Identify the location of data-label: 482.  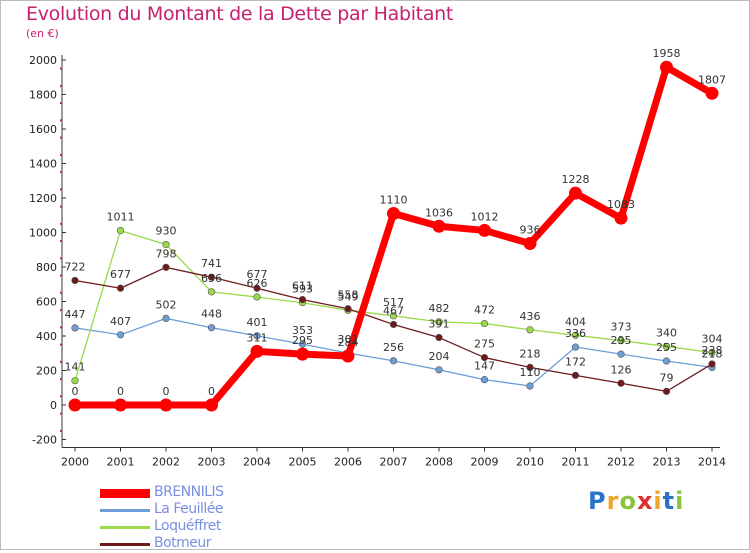
(439, 308).